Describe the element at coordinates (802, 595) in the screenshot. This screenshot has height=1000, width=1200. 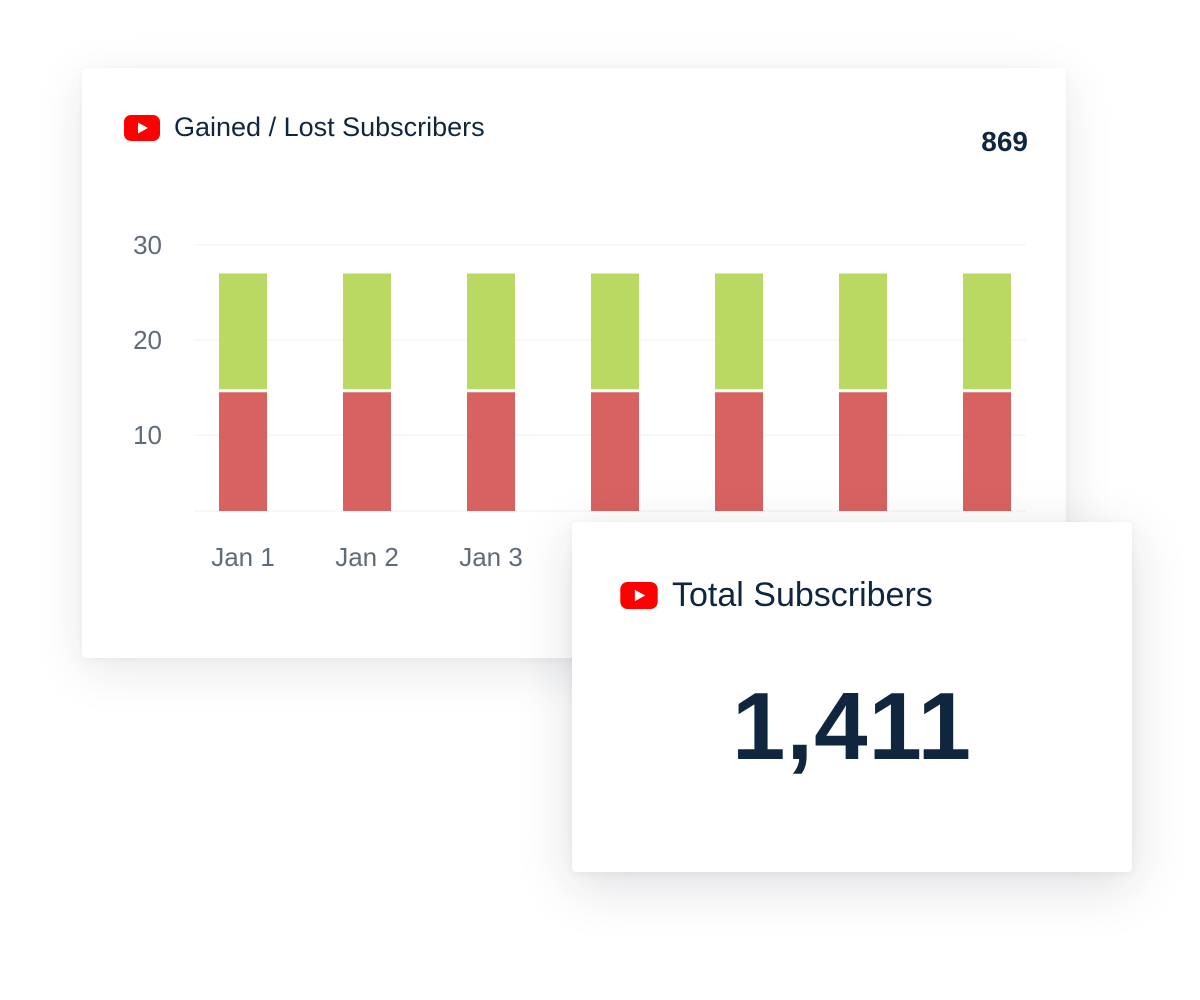
I see `total-subscribers-title: Total Subscribers` at that location.